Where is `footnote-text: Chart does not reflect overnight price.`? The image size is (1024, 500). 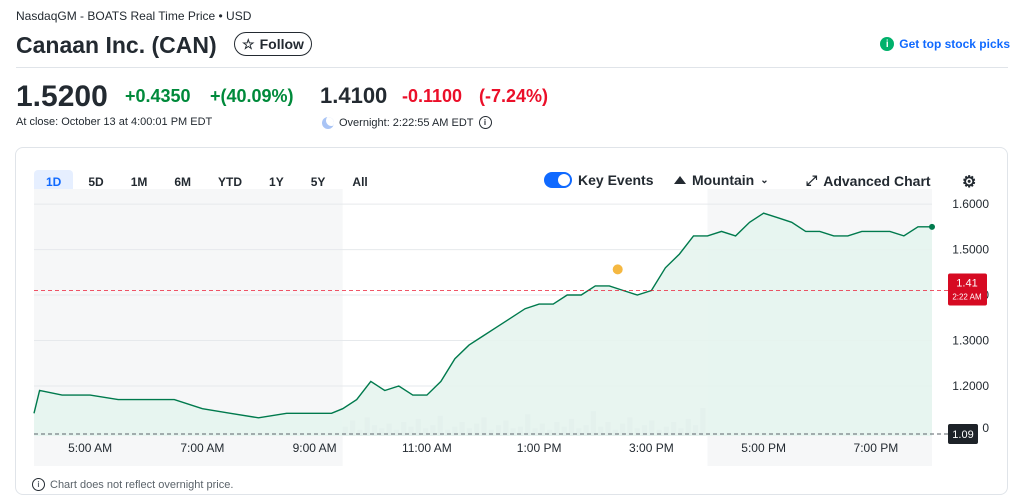 footnote-text: Chart does not reflect overnight price. is located at coordinates (142, 484).